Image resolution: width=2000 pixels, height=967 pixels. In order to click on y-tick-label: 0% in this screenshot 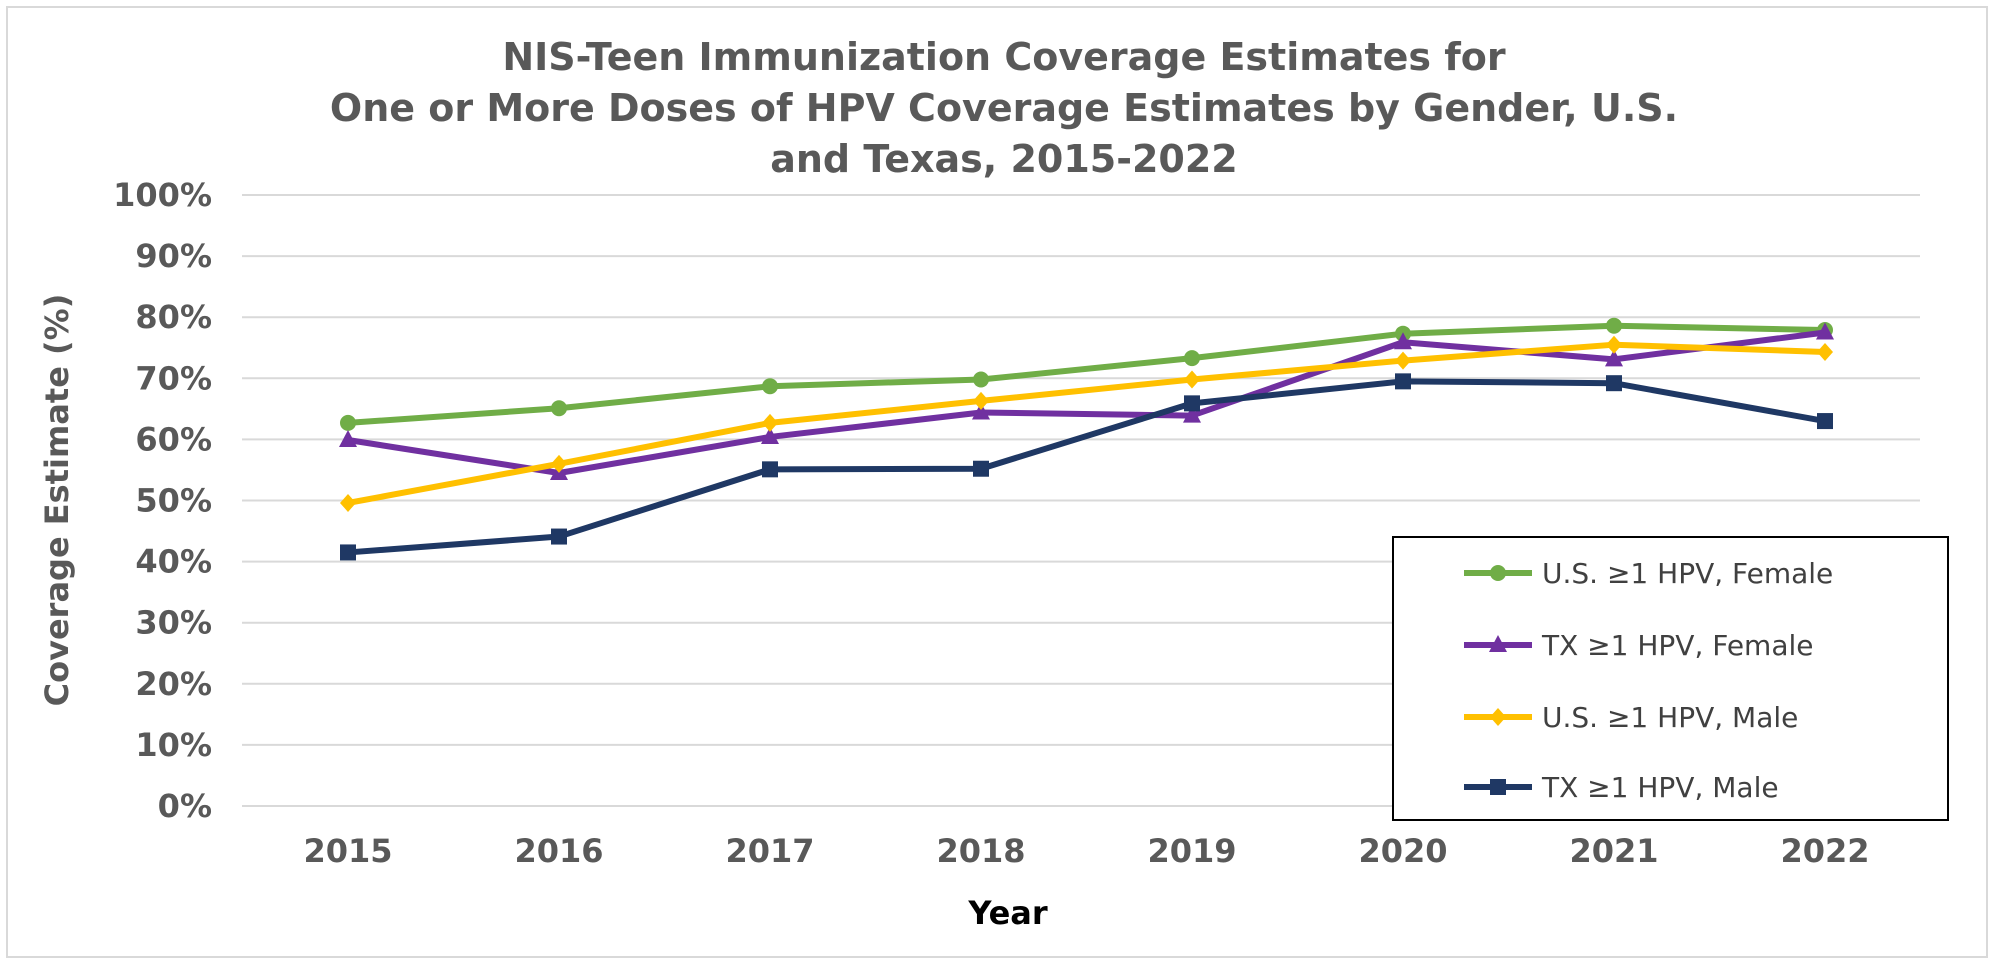, I will do `click(185, 806)`.